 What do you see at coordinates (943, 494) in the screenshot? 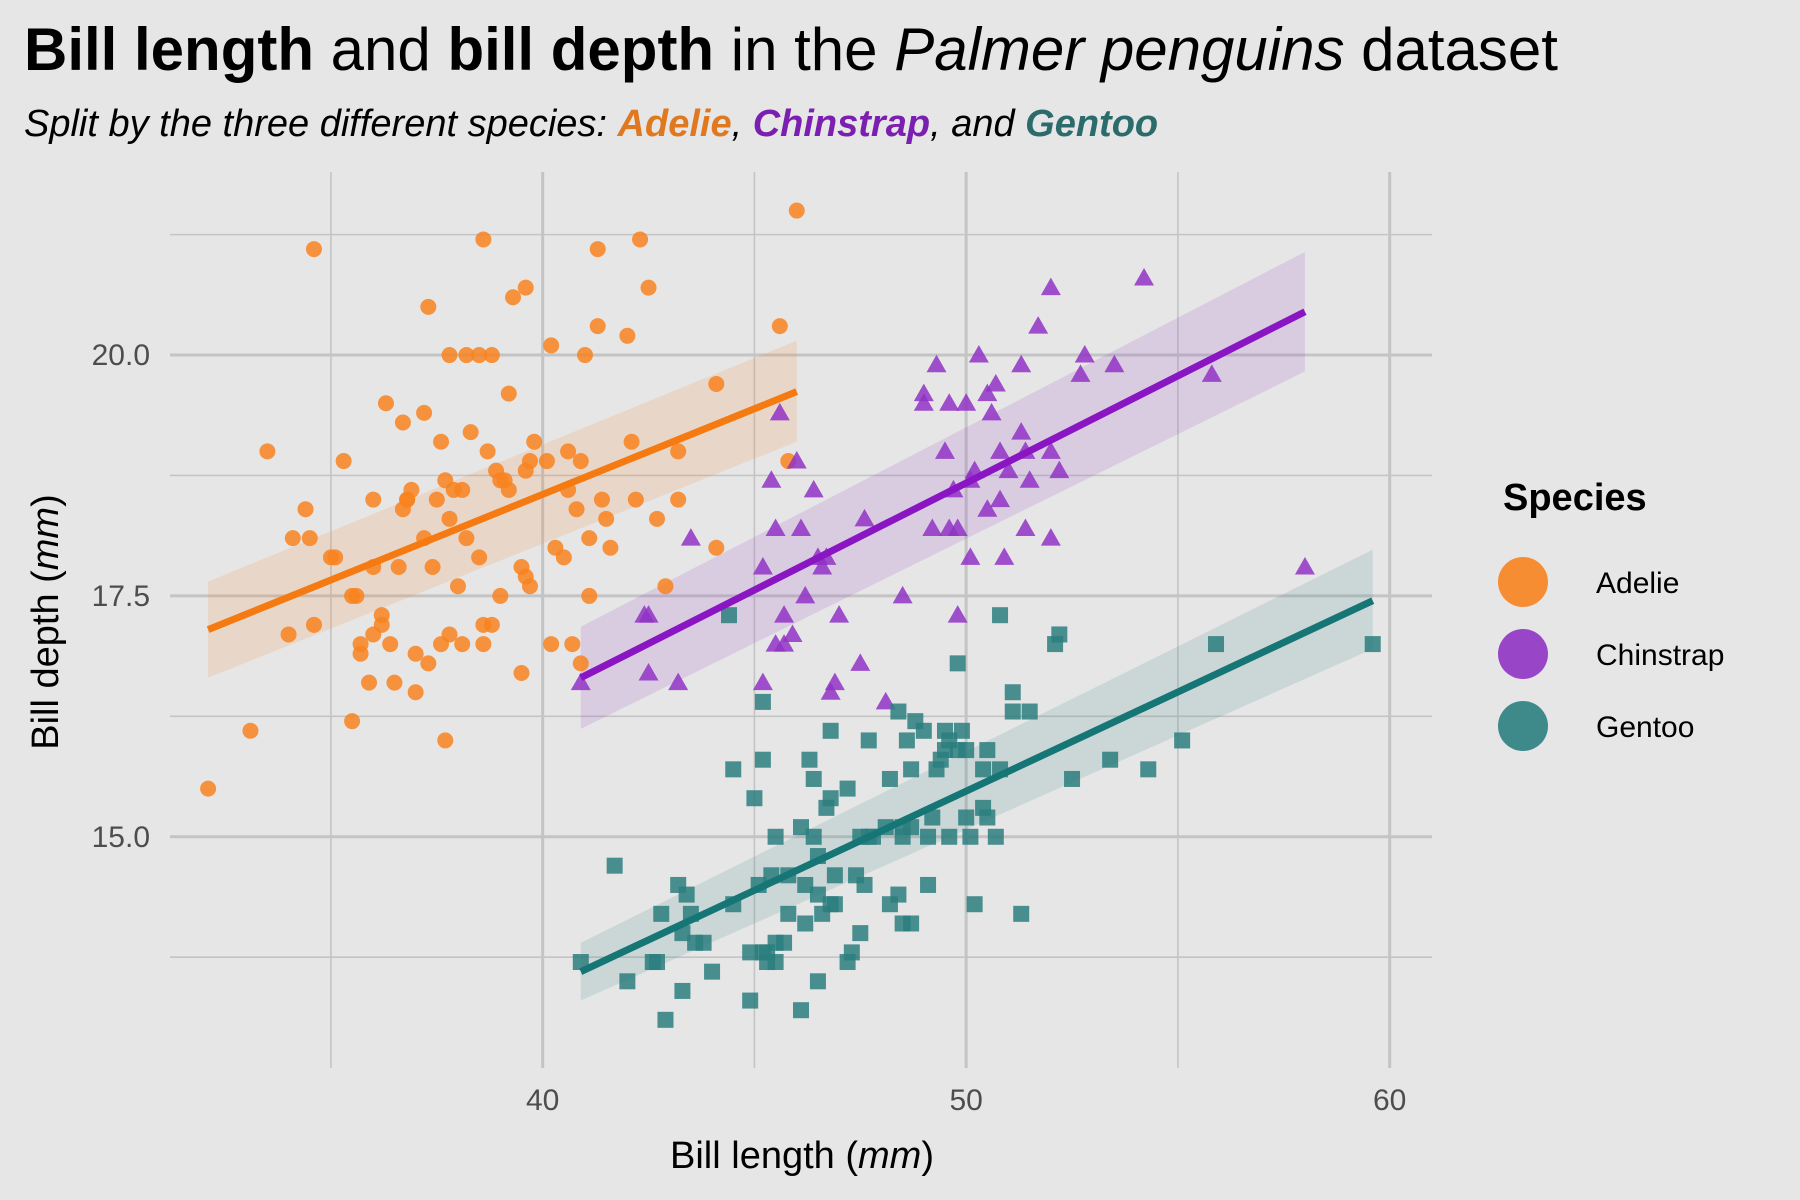
I see `regression-line-chinstrap` at bounding box center [943, 494].